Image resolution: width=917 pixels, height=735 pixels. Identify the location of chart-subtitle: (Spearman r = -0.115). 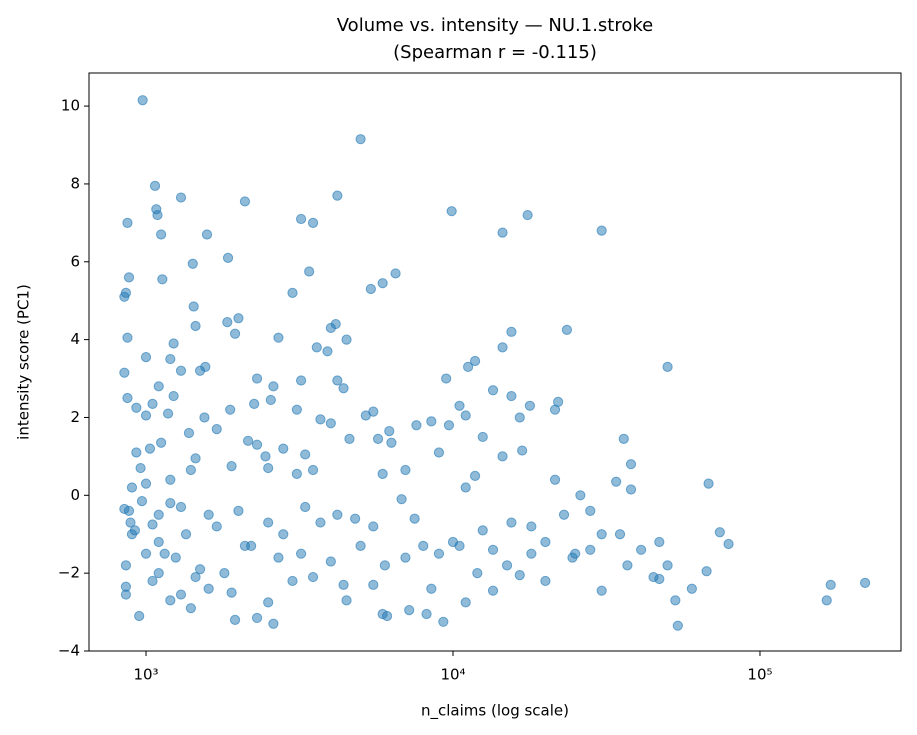
(495, 52).